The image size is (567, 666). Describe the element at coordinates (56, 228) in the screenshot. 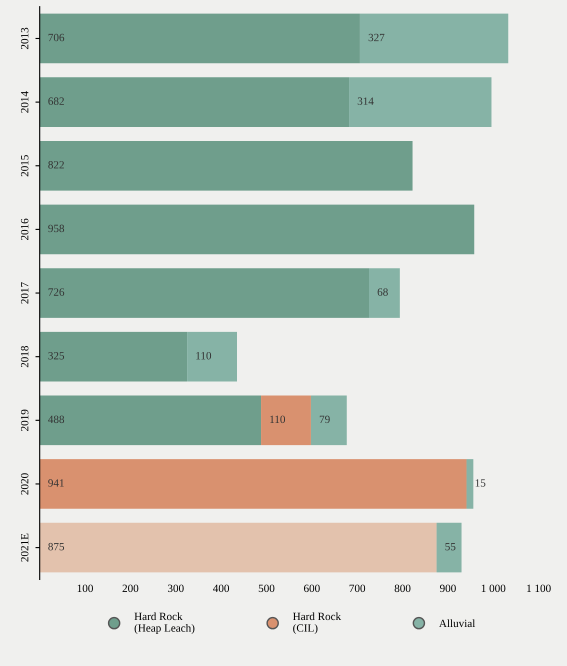

I see `data-label: 958` at that location.